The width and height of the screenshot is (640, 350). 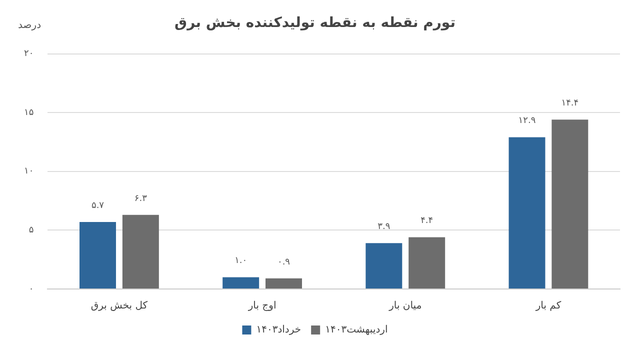 I want to click on legend-label: خرداد۱۴۰۳, so click(x=279, y=330).